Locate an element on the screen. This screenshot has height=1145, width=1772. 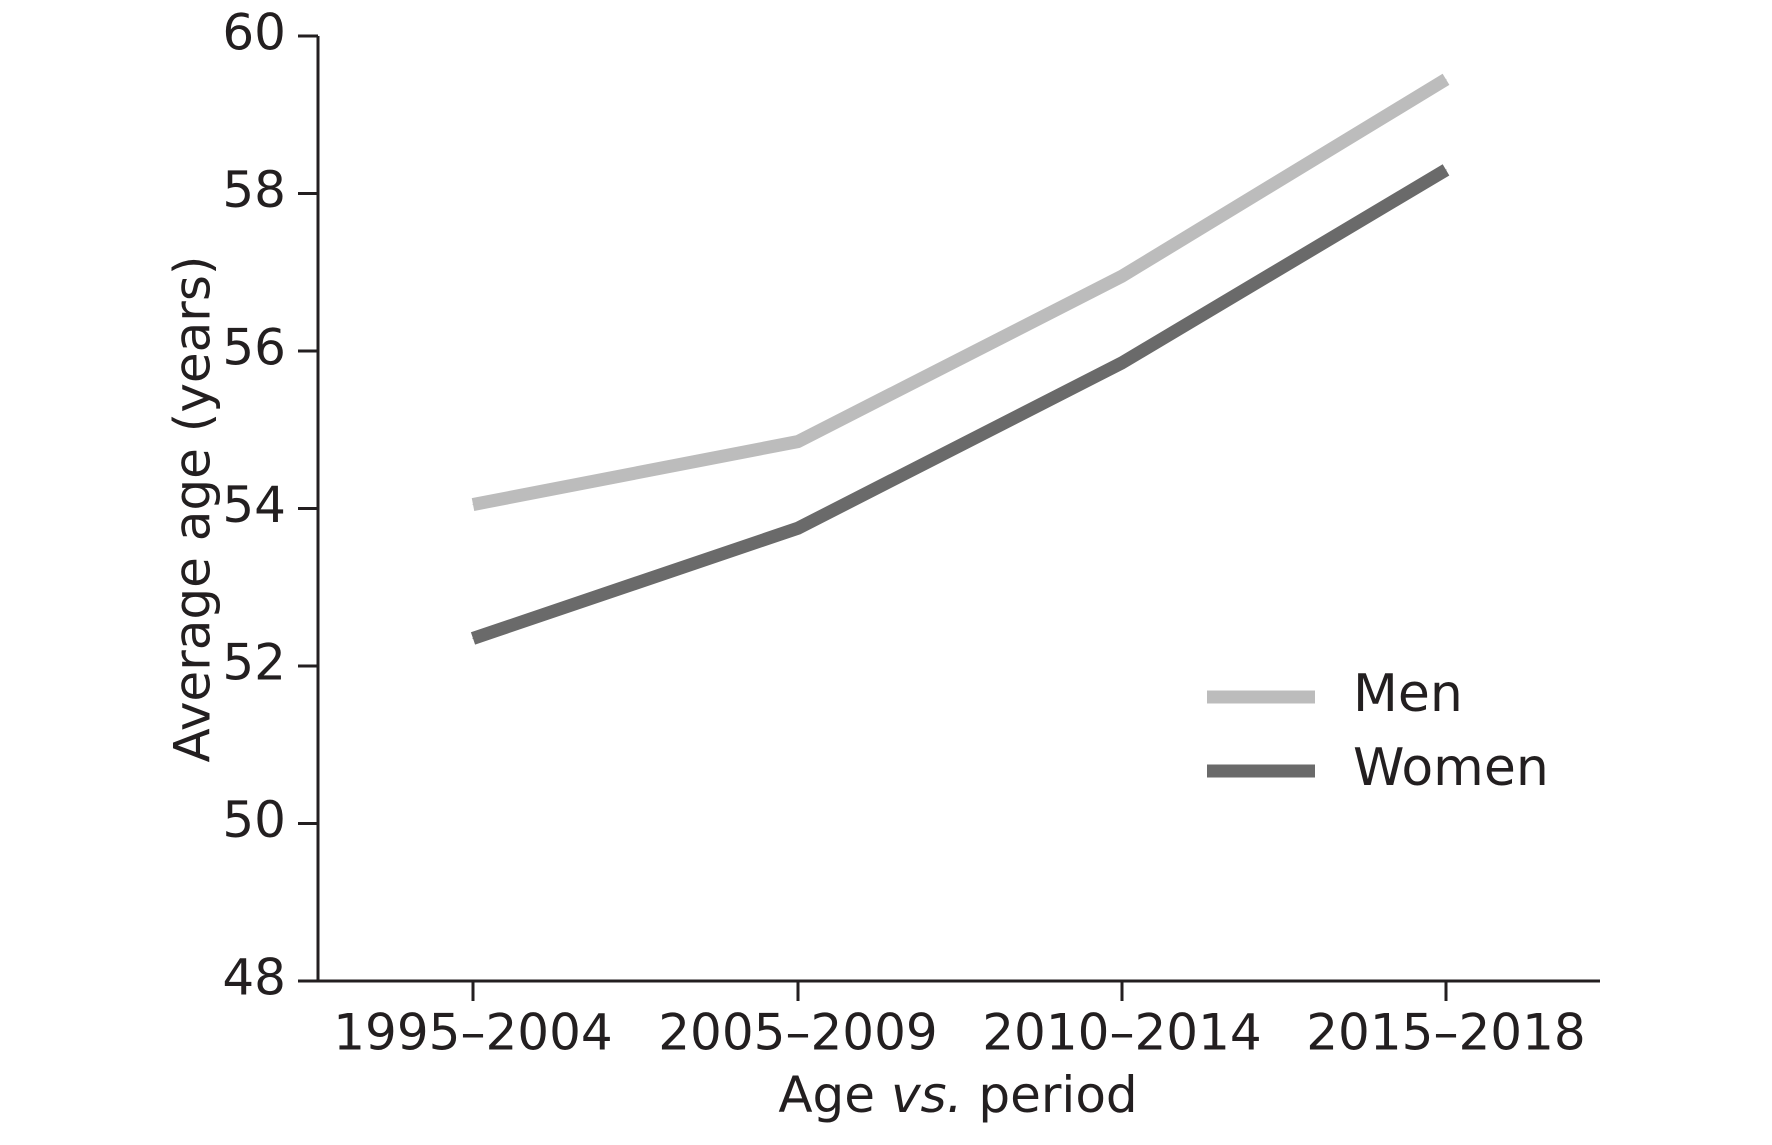
x-axis-title-part-3: period is located at coordinates (1049, 1095).